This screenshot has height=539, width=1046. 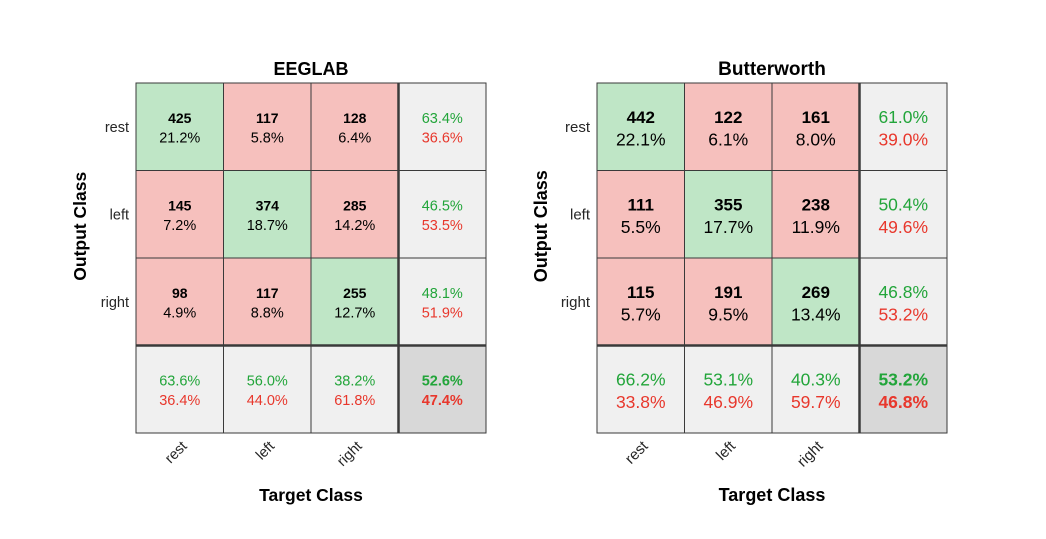 What do you see at coordinates (903, 204) in the screenshot?
I see `row-precision: 50.4%` at bounding box center [903, 204].